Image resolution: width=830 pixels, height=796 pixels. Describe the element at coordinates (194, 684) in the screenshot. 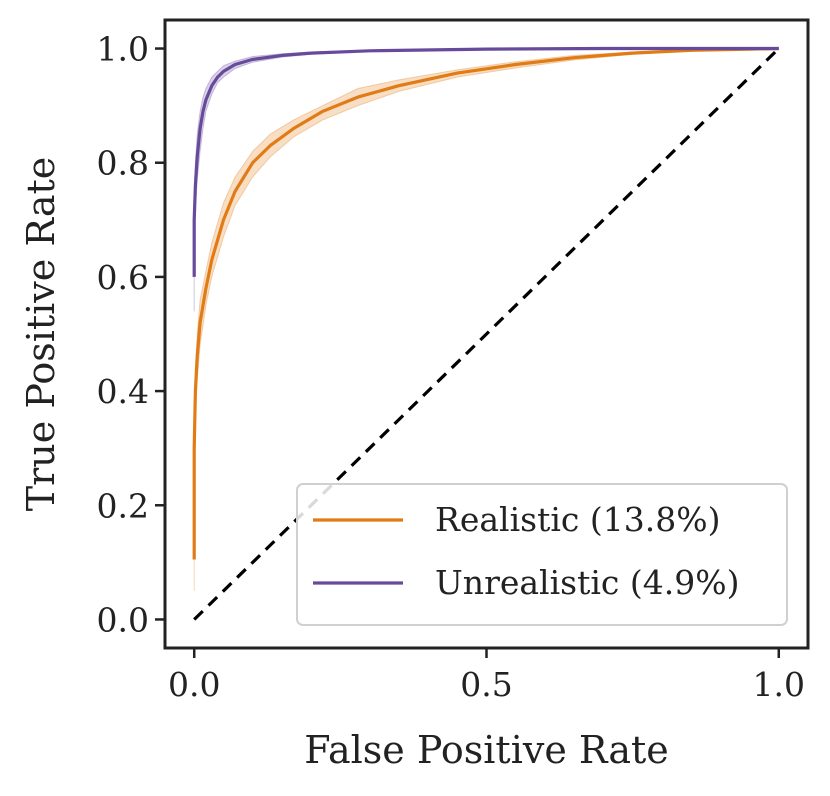

I see `x-tick-label: 0.0` at that location.